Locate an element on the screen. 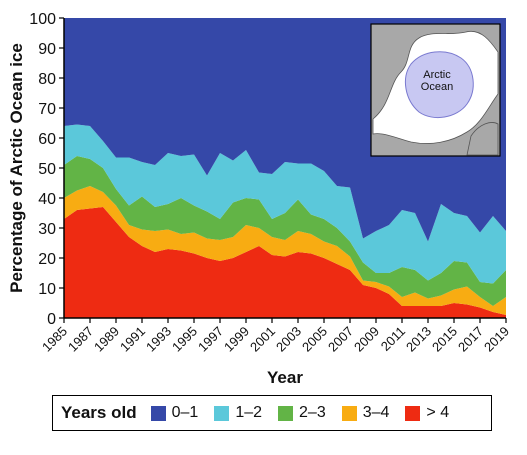  legend: Years old 0–1 1–2 2–3 3–4 > 4 is located at coordinates (272, 413).